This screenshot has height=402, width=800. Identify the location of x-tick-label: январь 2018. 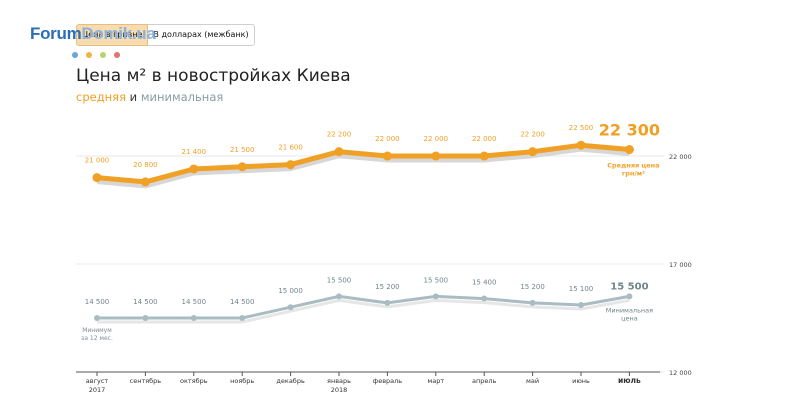
(339, 385).